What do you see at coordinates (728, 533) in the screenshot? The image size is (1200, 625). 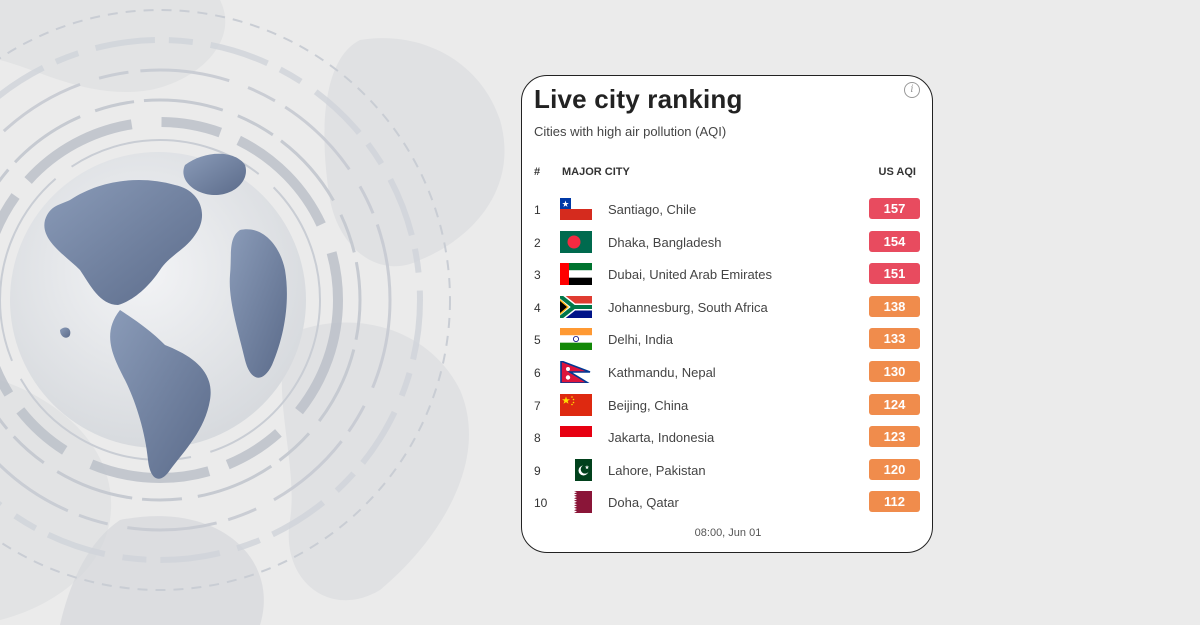 I see `update-timestamp: 08:00, Jun 01` at bounding box center [728, 533].